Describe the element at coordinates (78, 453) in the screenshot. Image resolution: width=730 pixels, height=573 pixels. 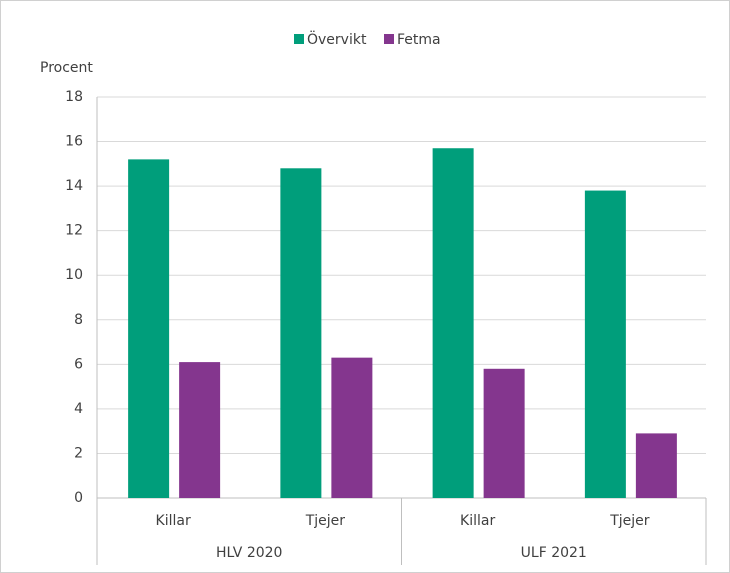
I see `y-tick-label: 2` at that location.